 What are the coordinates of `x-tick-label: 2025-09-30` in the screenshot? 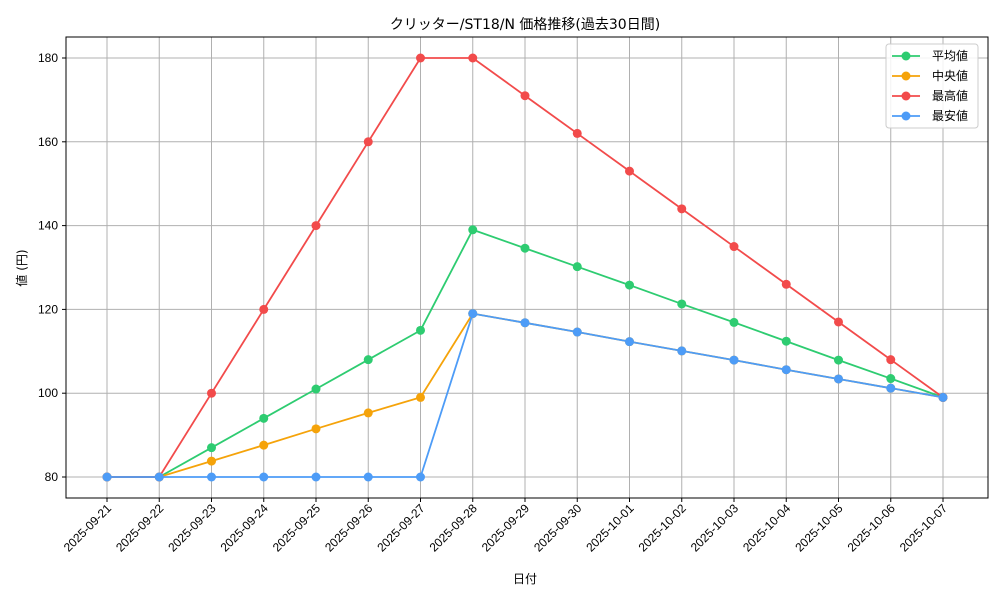 It's located at (558, 528).